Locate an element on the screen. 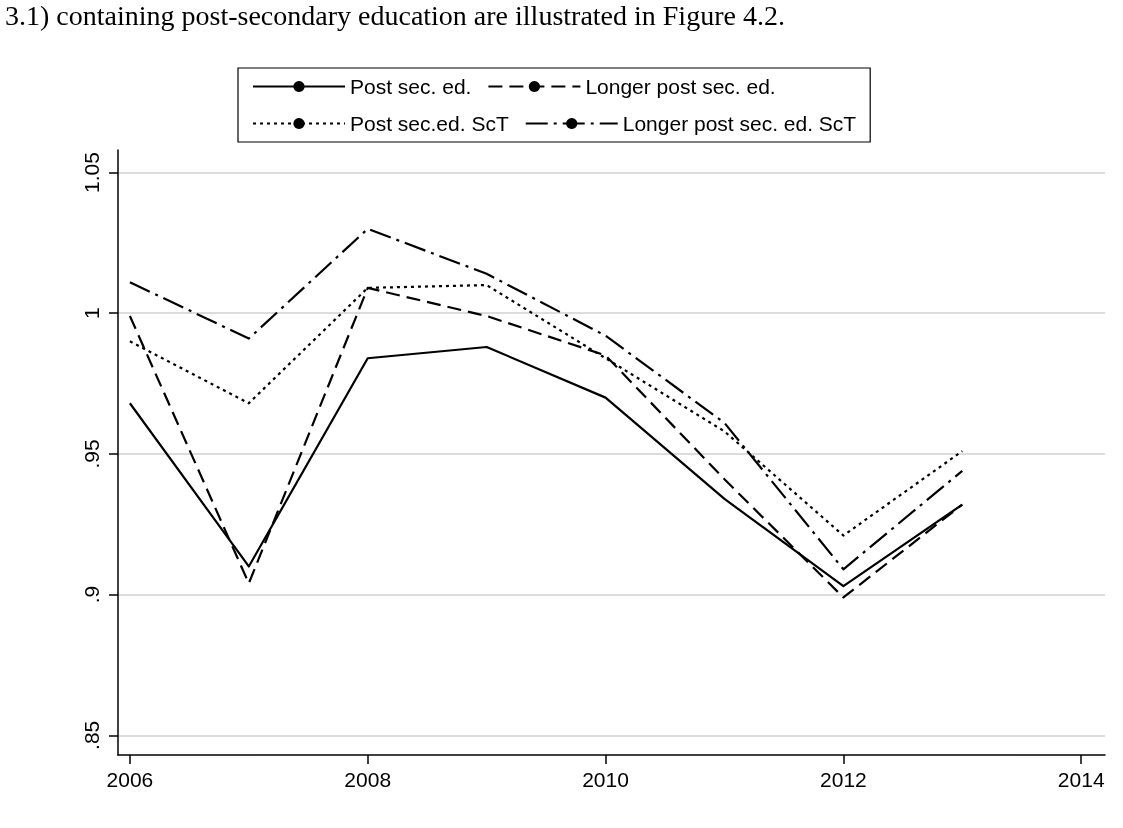 The image size is (1123, 828). x-tick-label: 2006 is located at coordinates (130, 779).